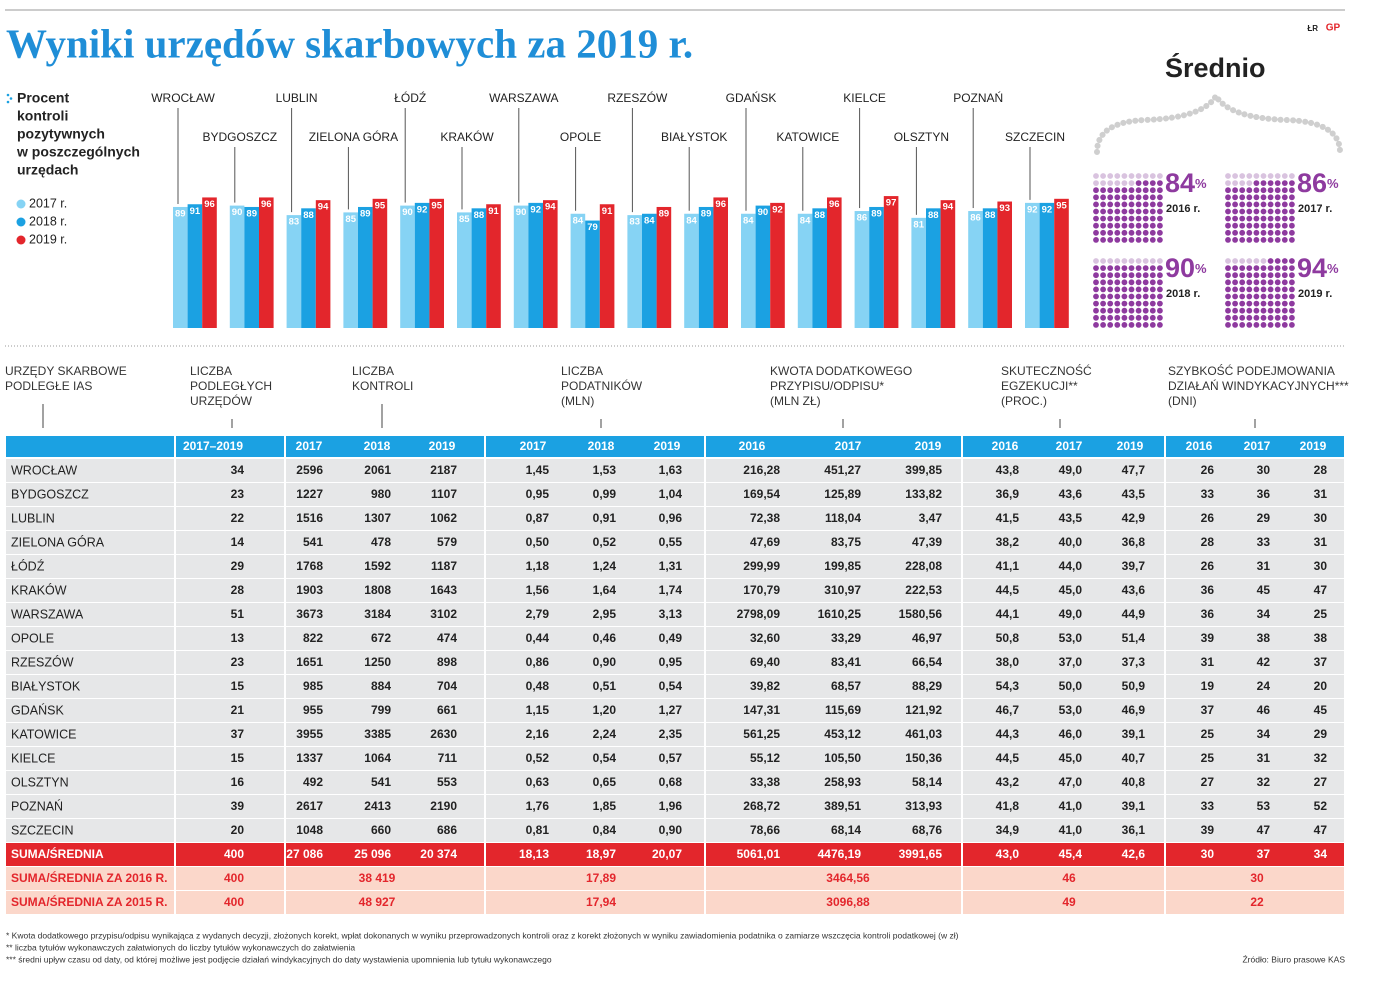  Describe the element at coordinates (313, 542) in the screenshot. I see `row-cell: 541` at that location.